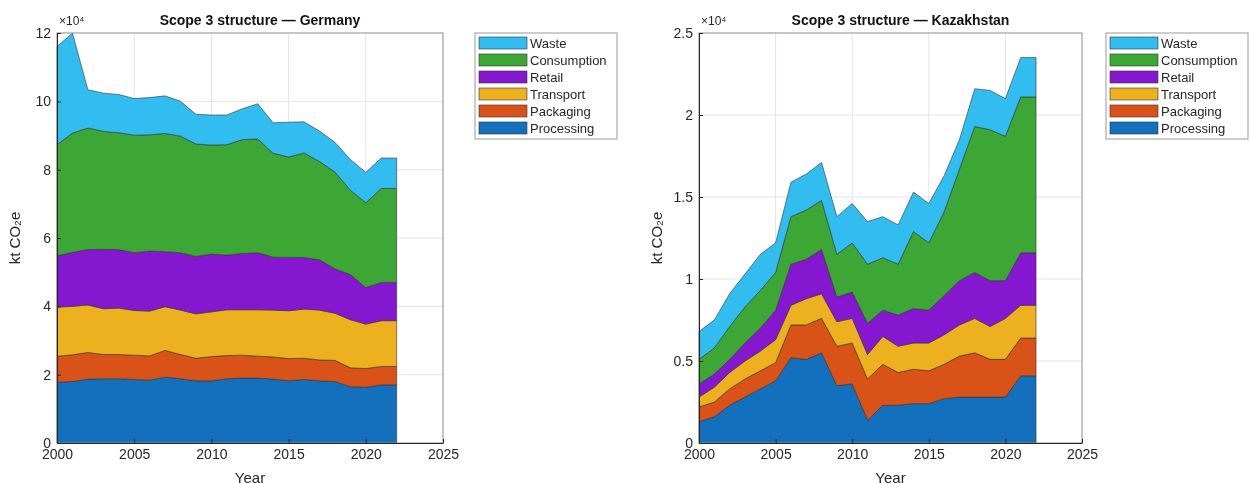  What do you see at coordinates (47, 237) in the screenshot?
I see `y-tick-label: 6` at bounding box center [47, 237].